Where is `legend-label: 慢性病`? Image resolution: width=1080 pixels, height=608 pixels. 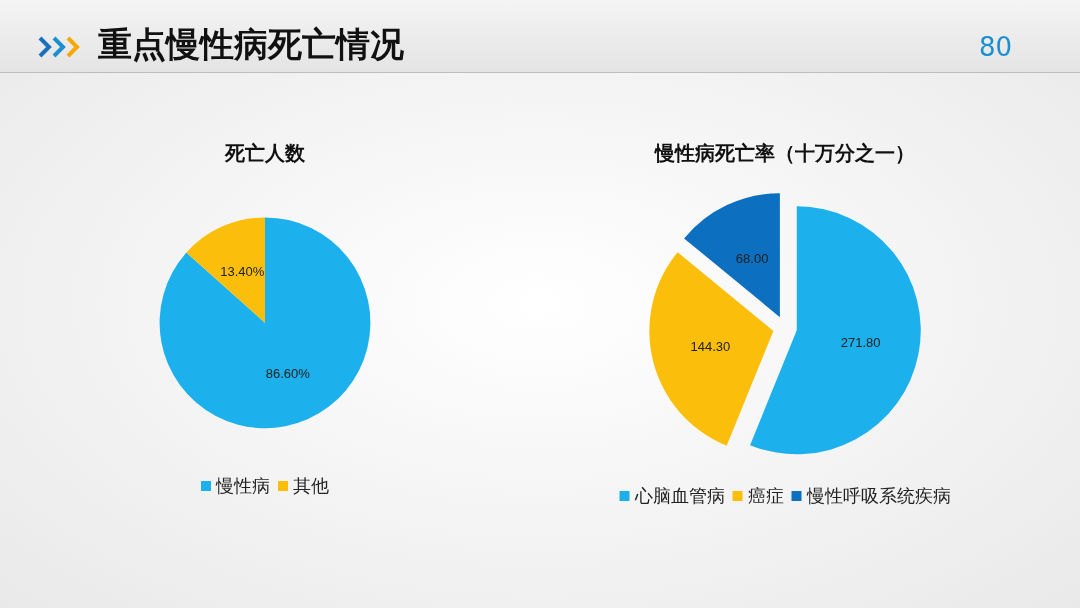
legend-label: 慢性病 is located at coordinates (242, 486).